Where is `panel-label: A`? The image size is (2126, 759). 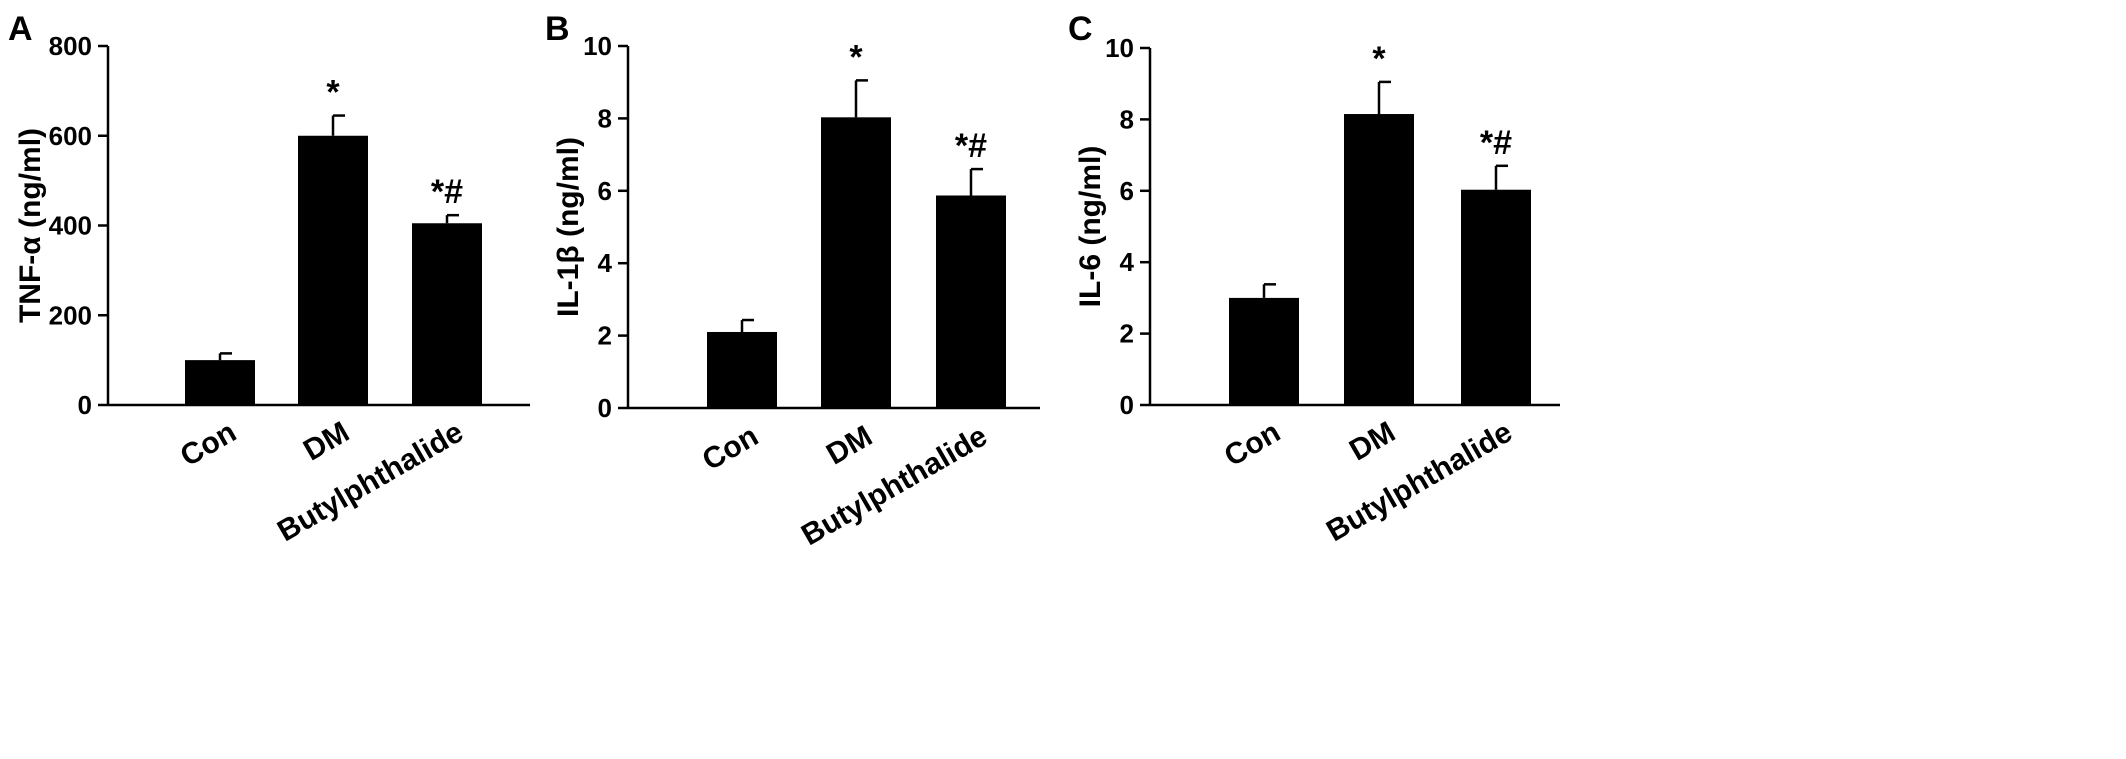 panel-label: A is located at coordinates (20, 29).